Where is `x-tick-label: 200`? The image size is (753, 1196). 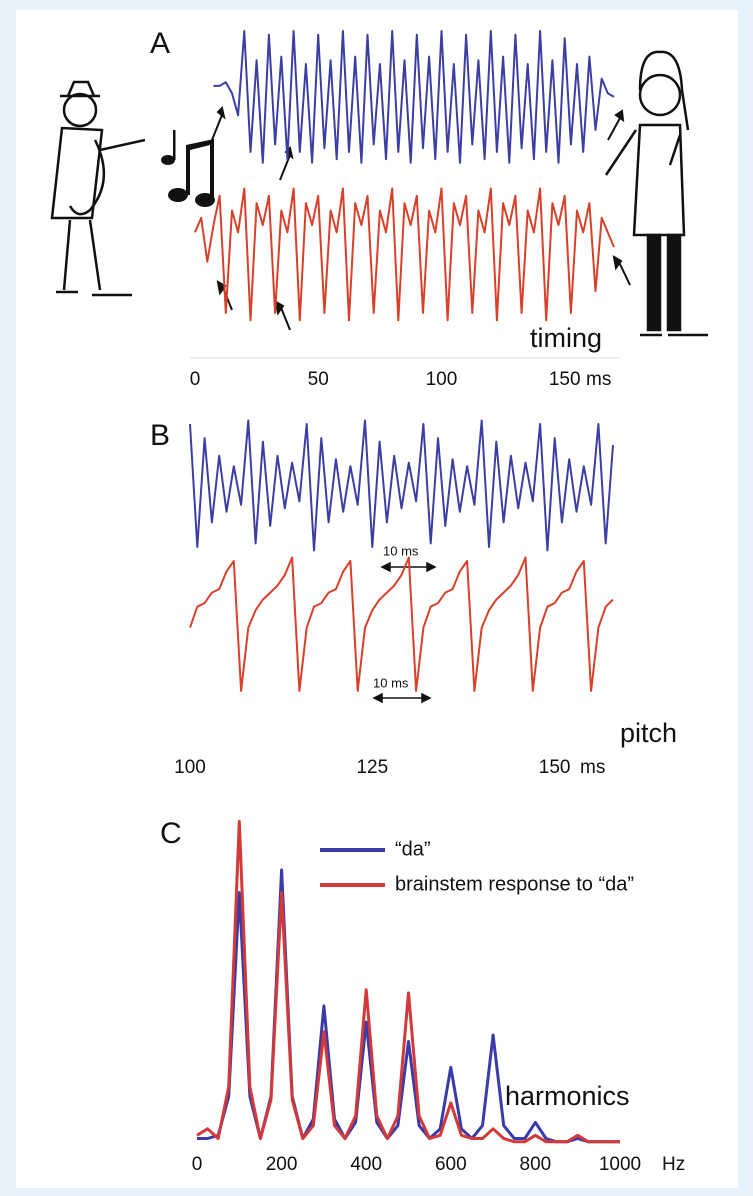
x-tick-label: 200 is located at coordinates (282, 1164).